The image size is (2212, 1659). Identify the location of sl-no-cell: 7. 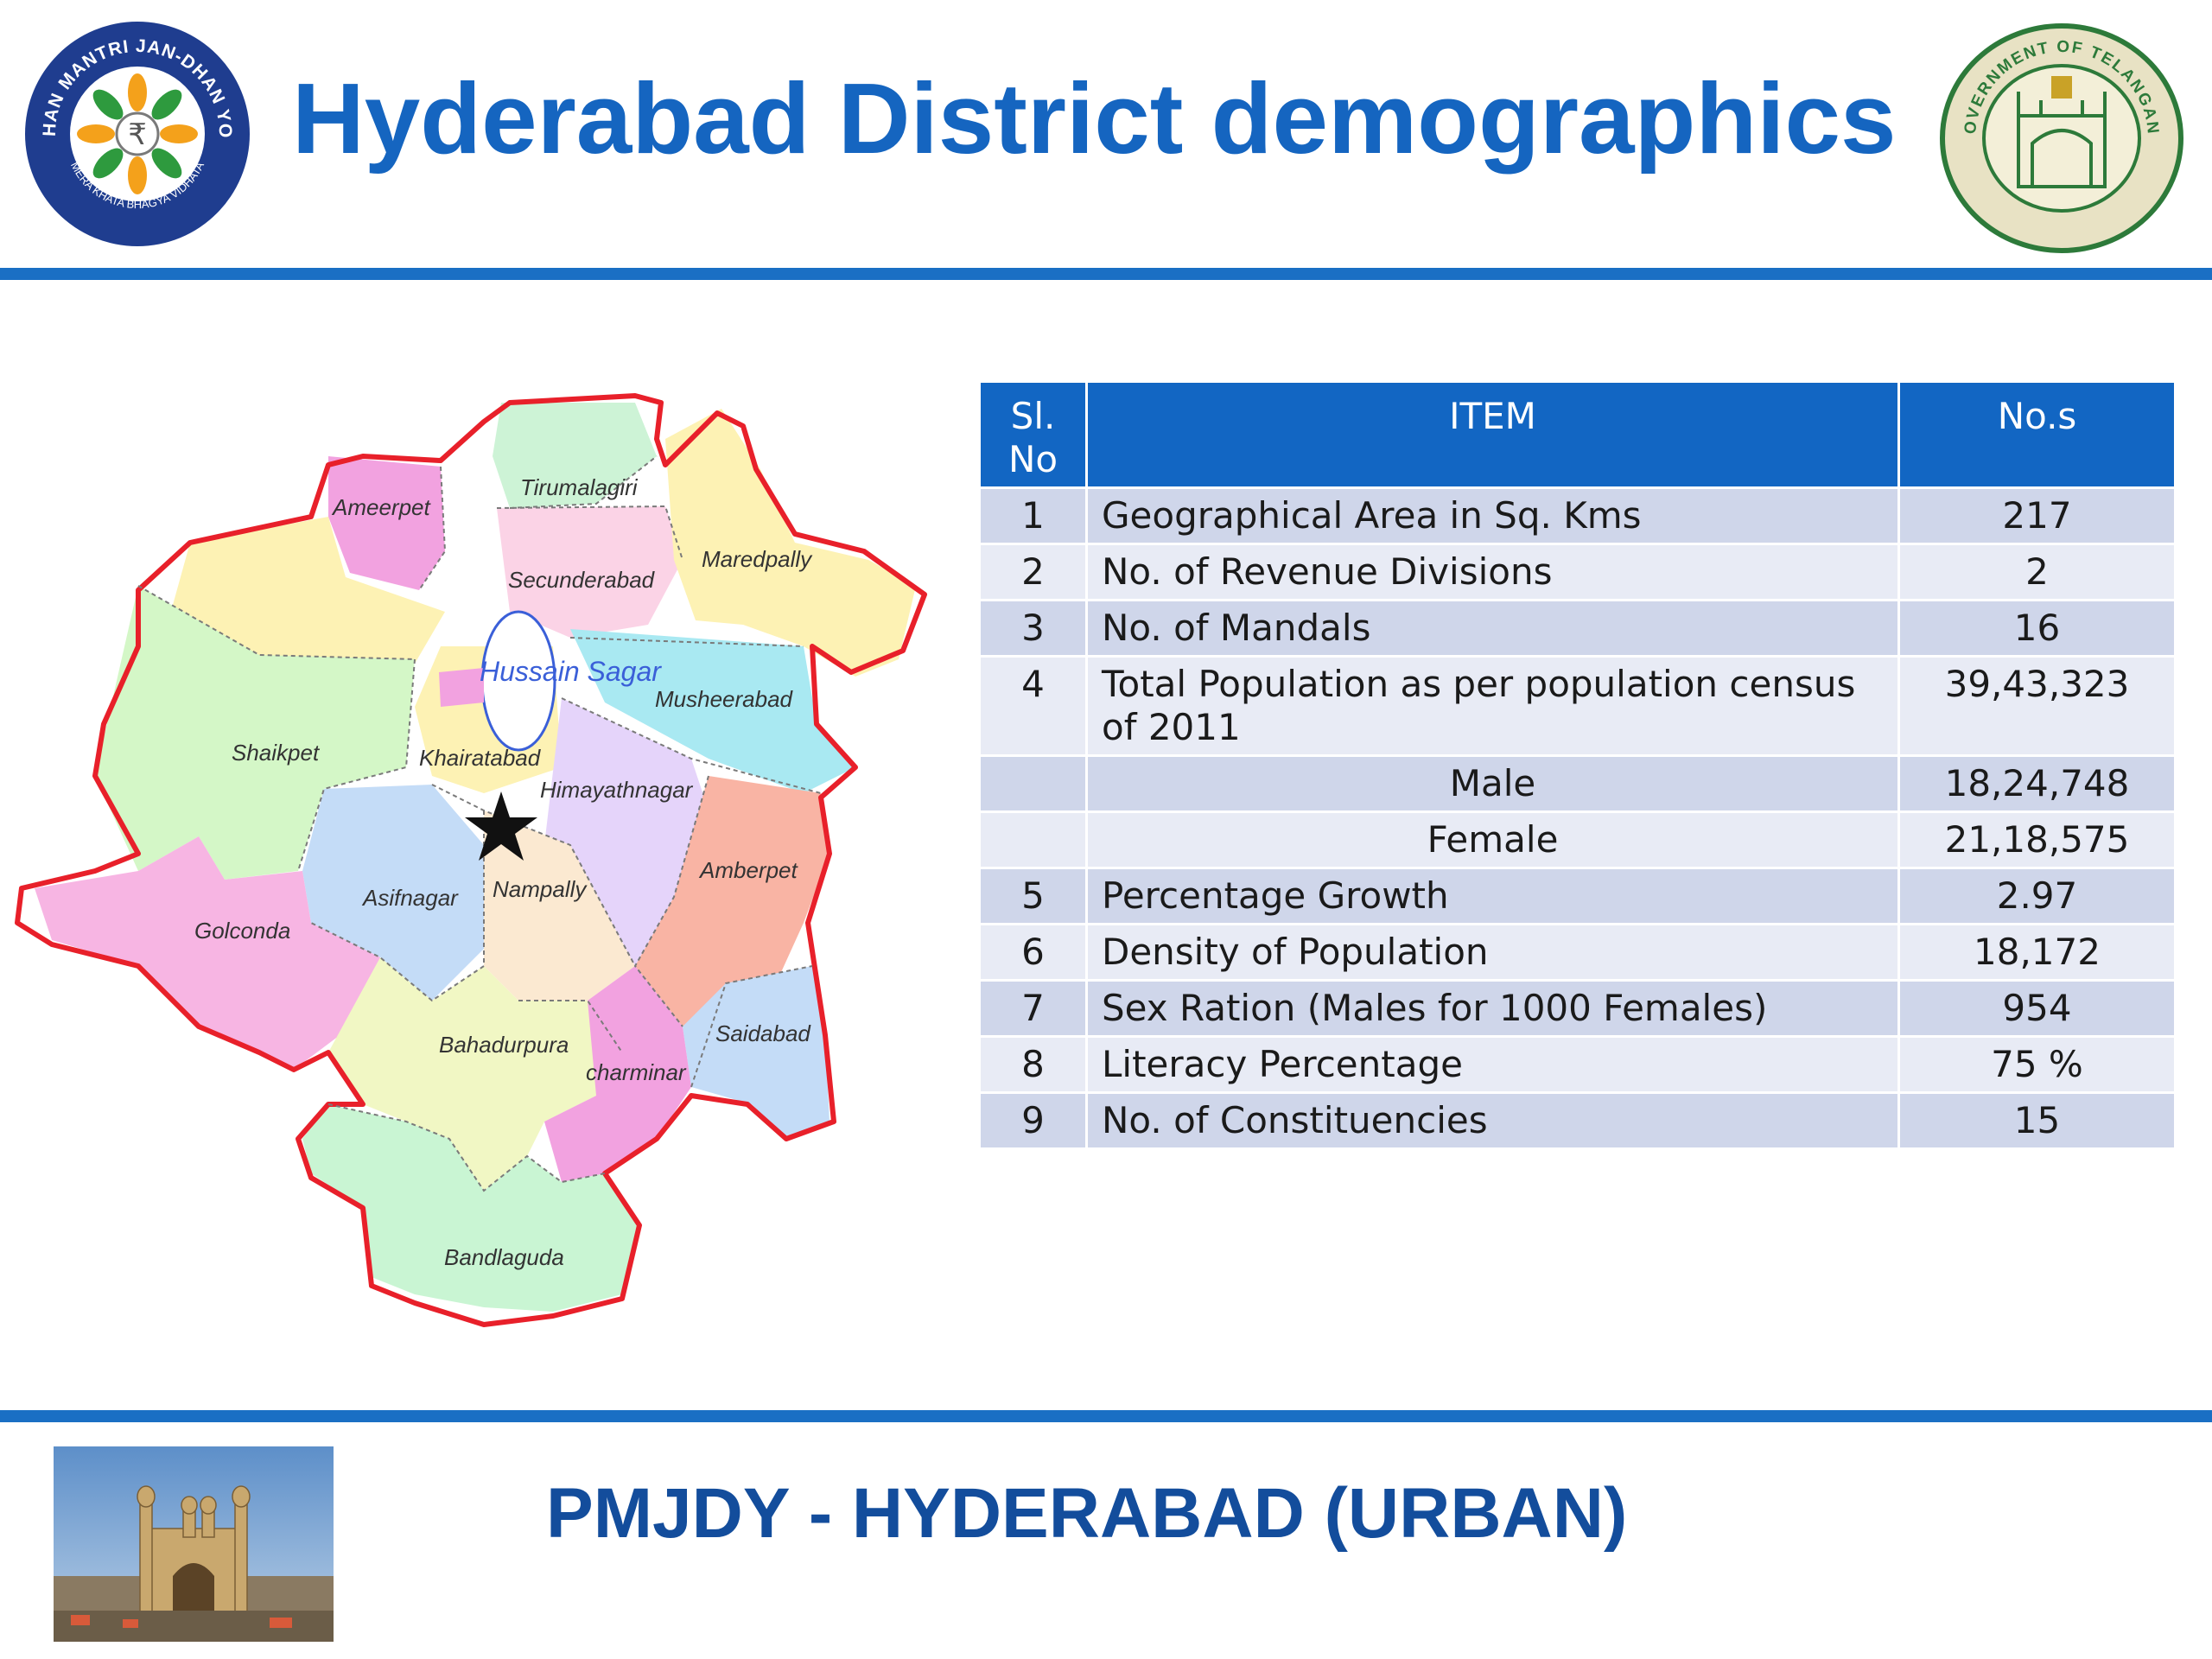
(1033, 1008).